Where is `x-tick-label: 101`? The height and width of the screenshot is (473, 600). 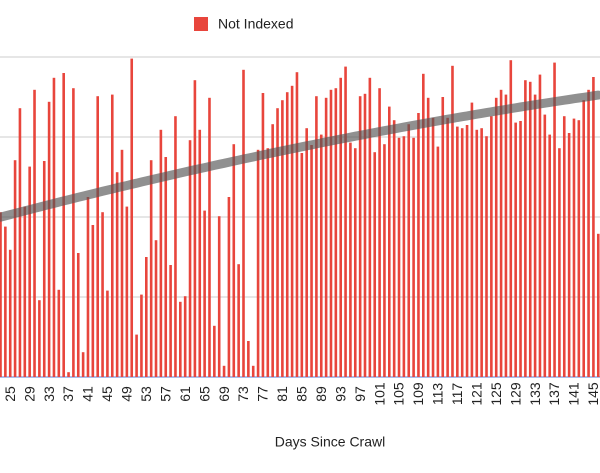 x-tick-label: 101 is located at coordinates (379, 394).